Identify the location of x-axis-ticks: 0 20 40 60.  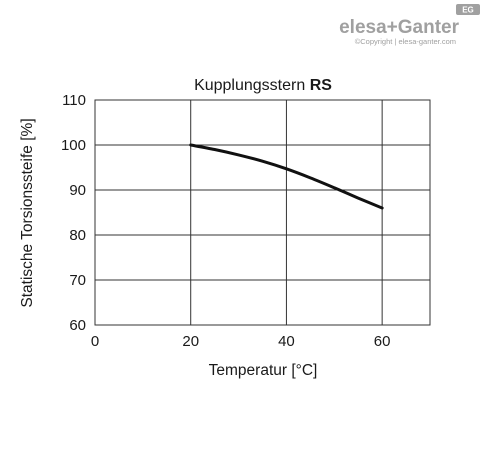
(241, 341).